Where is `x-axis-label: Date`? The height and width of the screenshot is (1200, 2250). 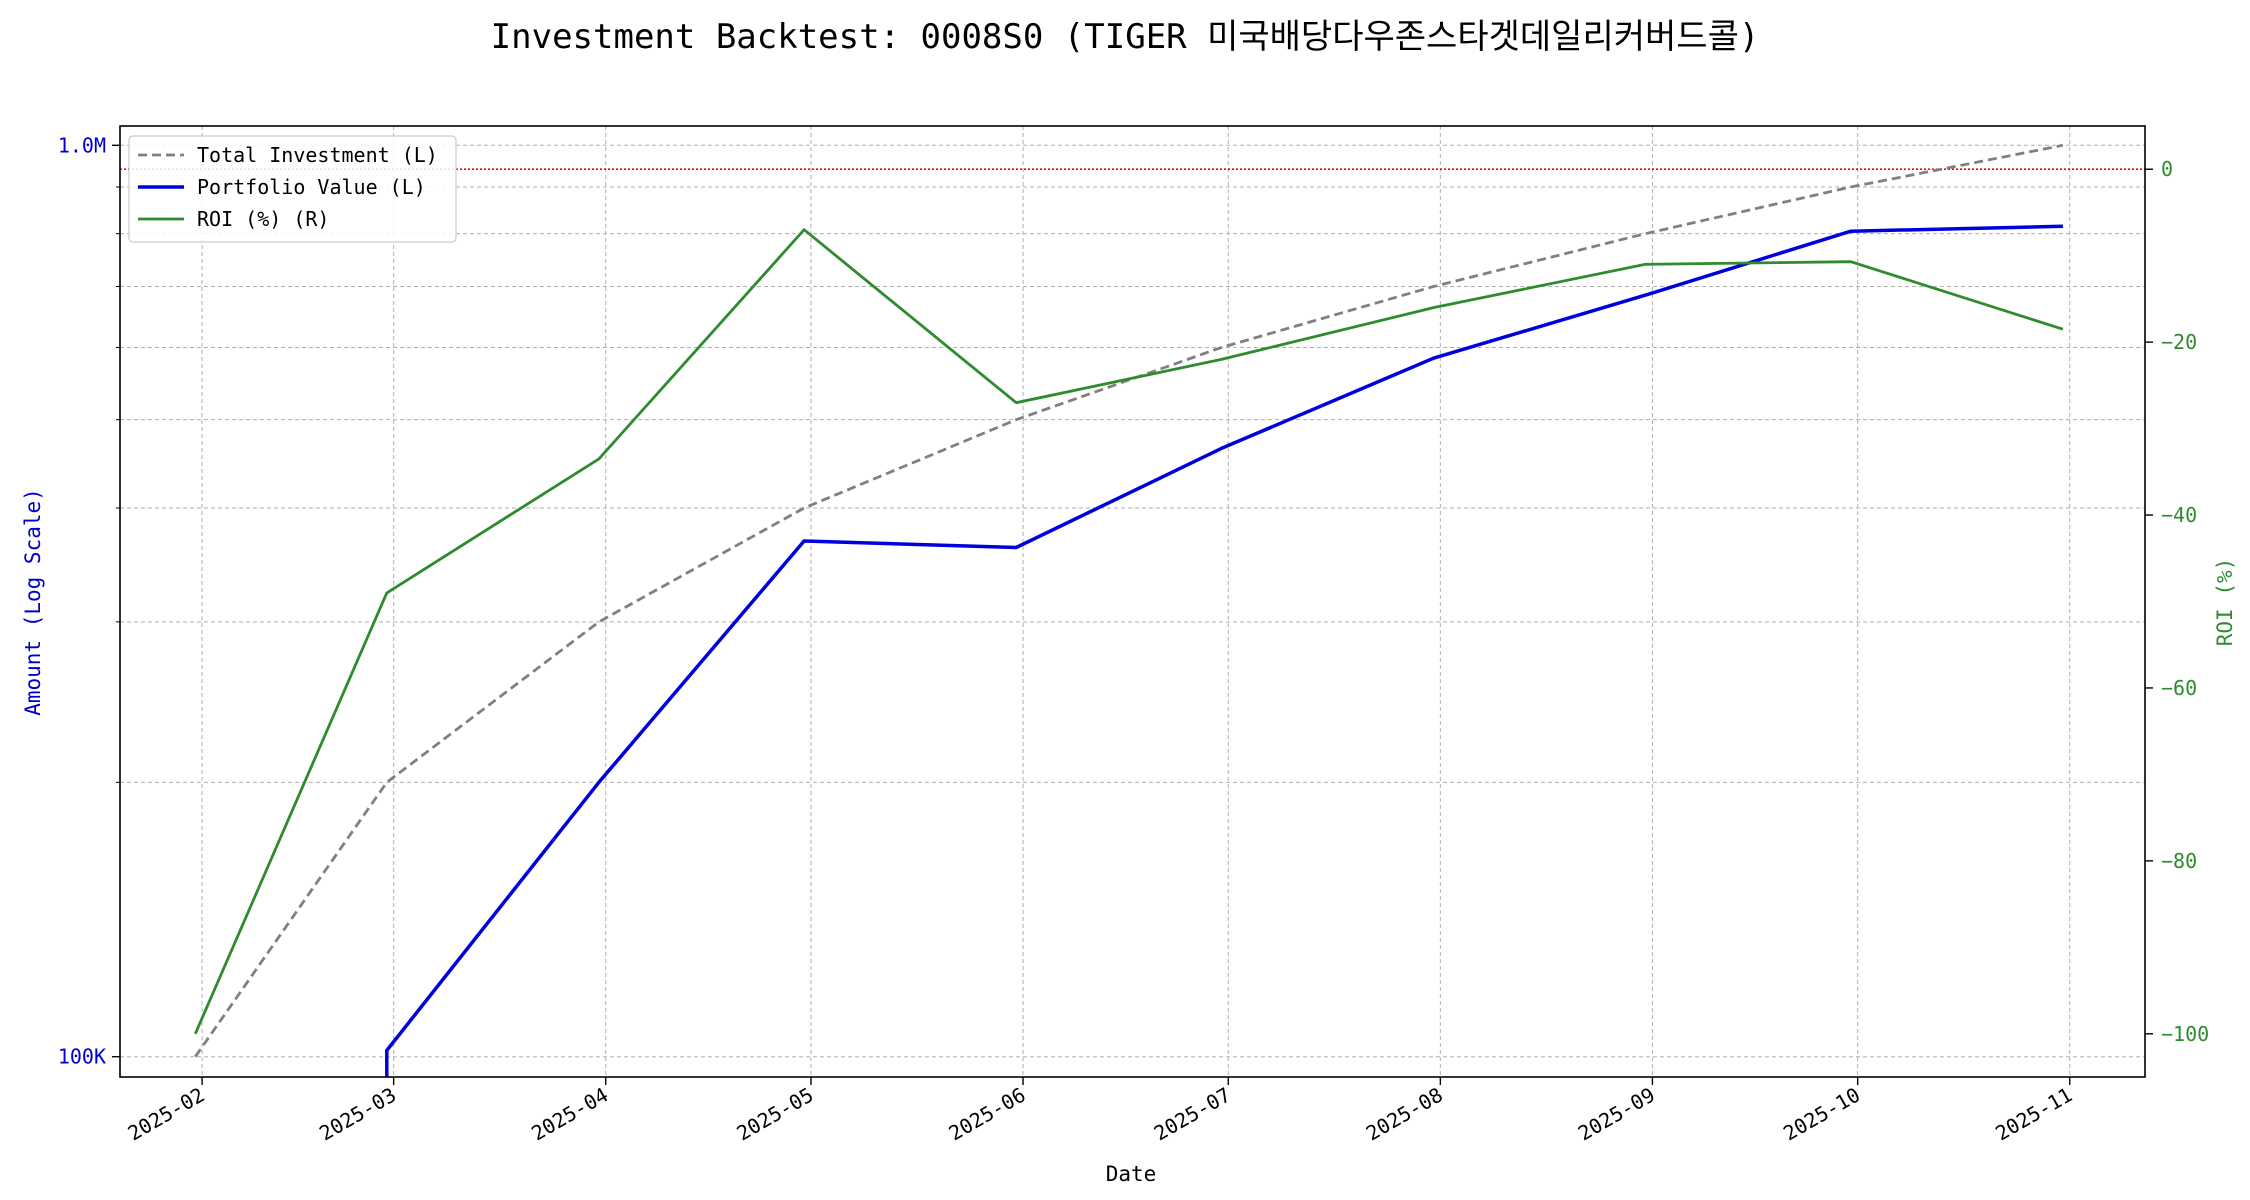 x-axis-label: Date is located at coordinates (1131, 1174).